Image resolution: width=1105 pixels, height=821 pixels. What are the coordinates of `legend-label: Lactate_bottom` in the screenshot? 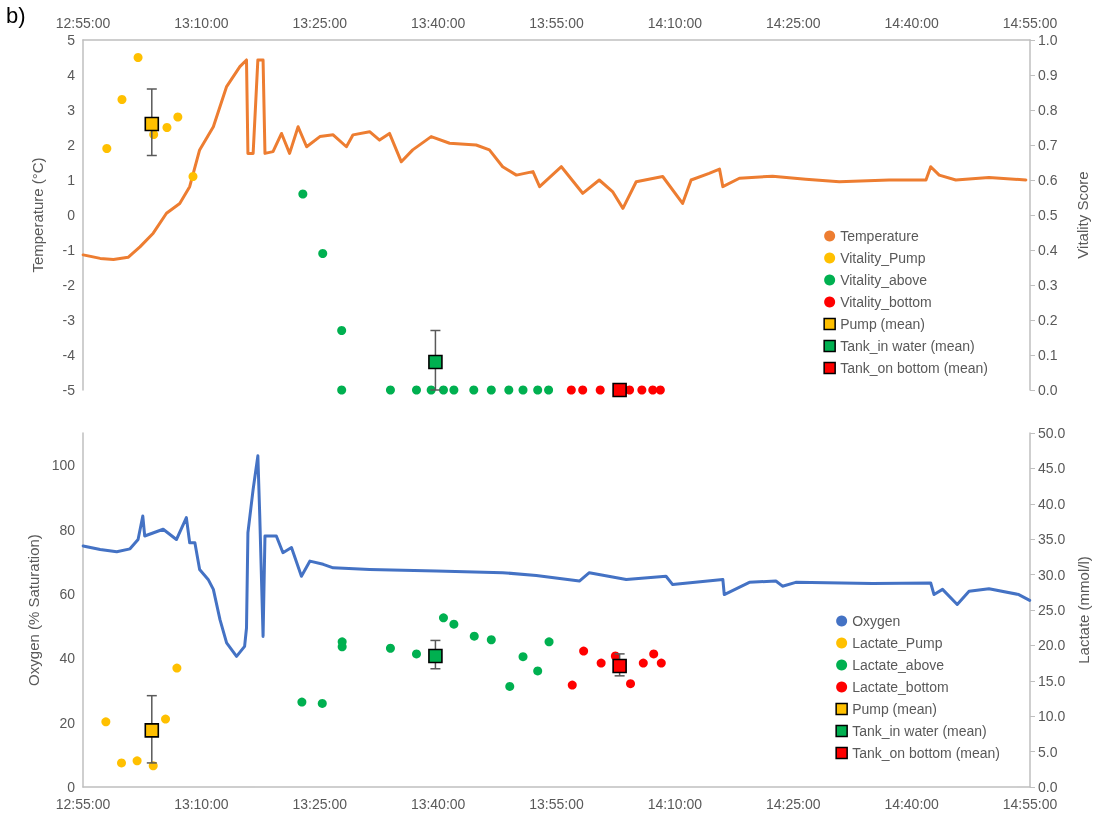 It's located at (900, 687).